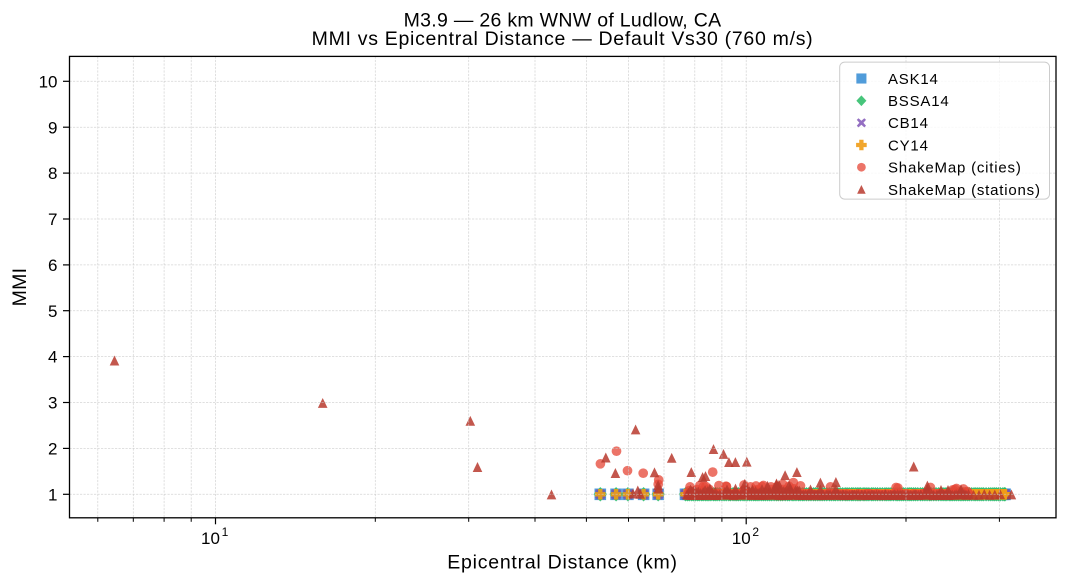  What do you see at coordinates (52, 311) in the screenshot?
I see `svg-text: 5` at bounding box center [52, 311].